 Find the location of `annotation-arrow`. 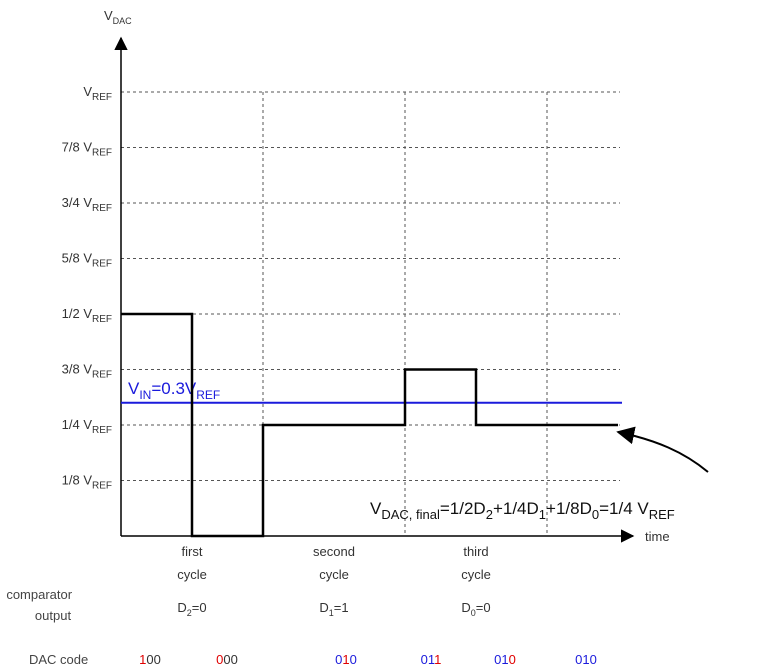

annotation-arrow is located at coordinates (662, 449).